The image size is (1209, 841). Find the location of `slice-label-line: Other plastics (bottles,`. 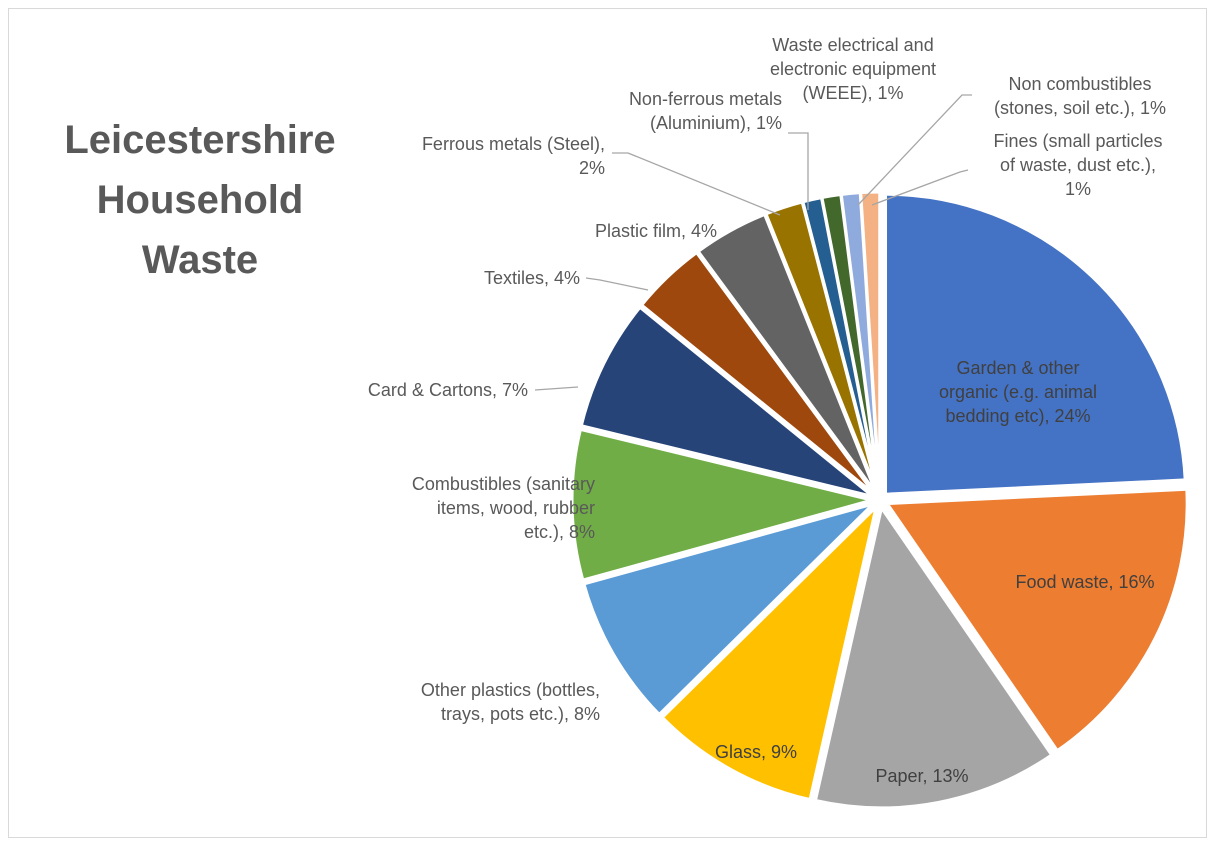

slice-label-line: Other plastics (bottles, is located at coordinates (510, 690).